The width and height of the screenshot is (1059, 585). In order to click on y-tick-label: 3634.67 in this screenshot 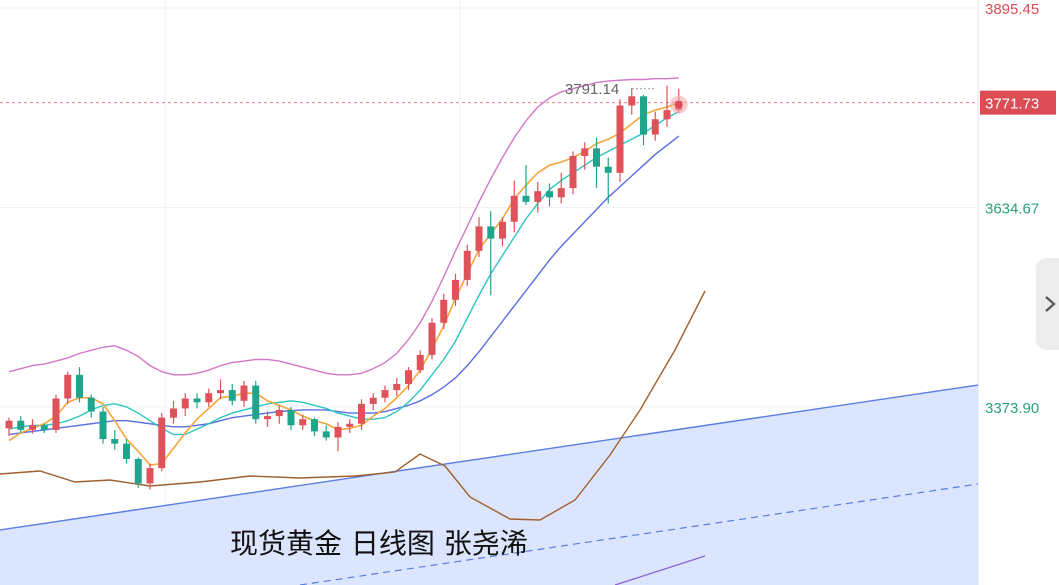, I will do `click(1012, 209)`.